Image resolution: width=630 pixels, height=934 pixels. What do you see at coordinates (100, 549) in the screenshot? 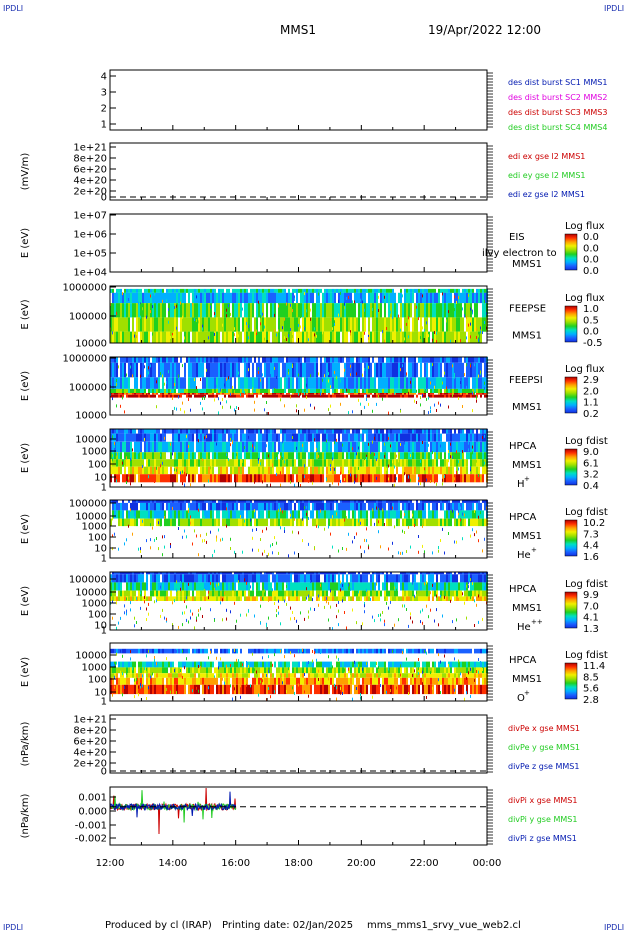
I see `y-tick-label: 10` at bounding box center [100, 549].